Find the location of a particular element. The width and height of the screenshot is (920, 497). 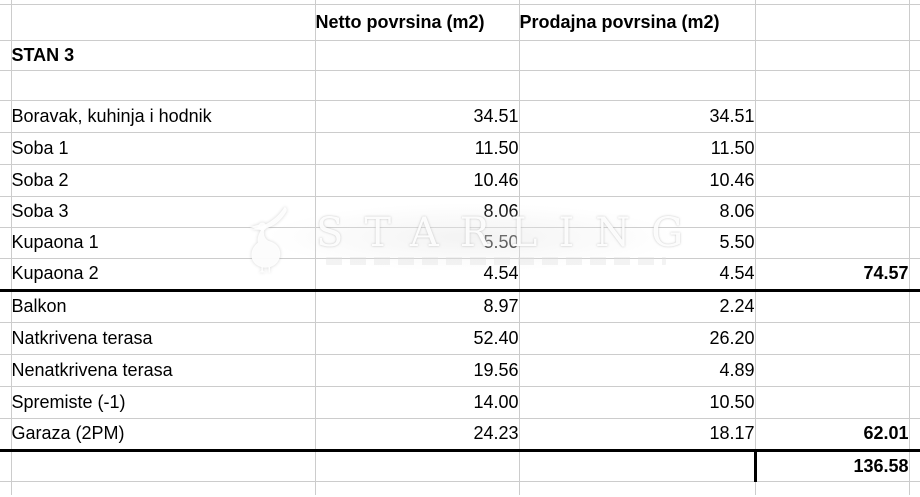

table-row is located at coordinates (460, 2).